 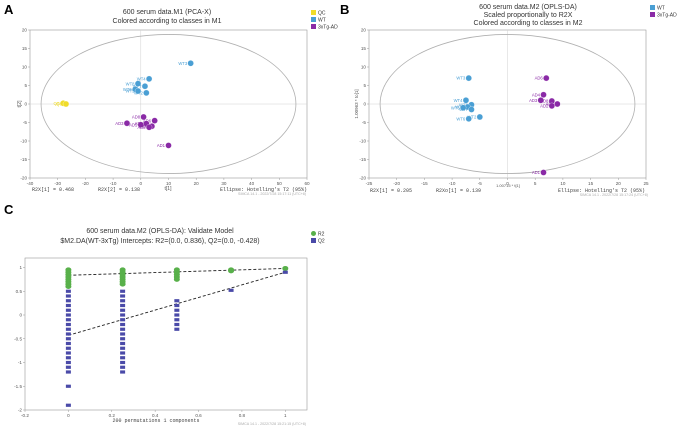 What do you see at coordinates (18, 386) in the screenshot?
I see `panel-c-ytick-label: -1.5` at bounding box center [18, 386].